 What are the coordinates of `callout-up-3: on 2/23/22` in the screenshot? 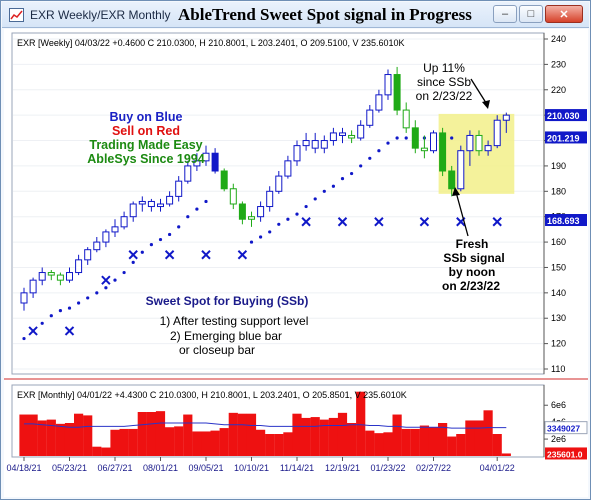 It's located at (444, 96).